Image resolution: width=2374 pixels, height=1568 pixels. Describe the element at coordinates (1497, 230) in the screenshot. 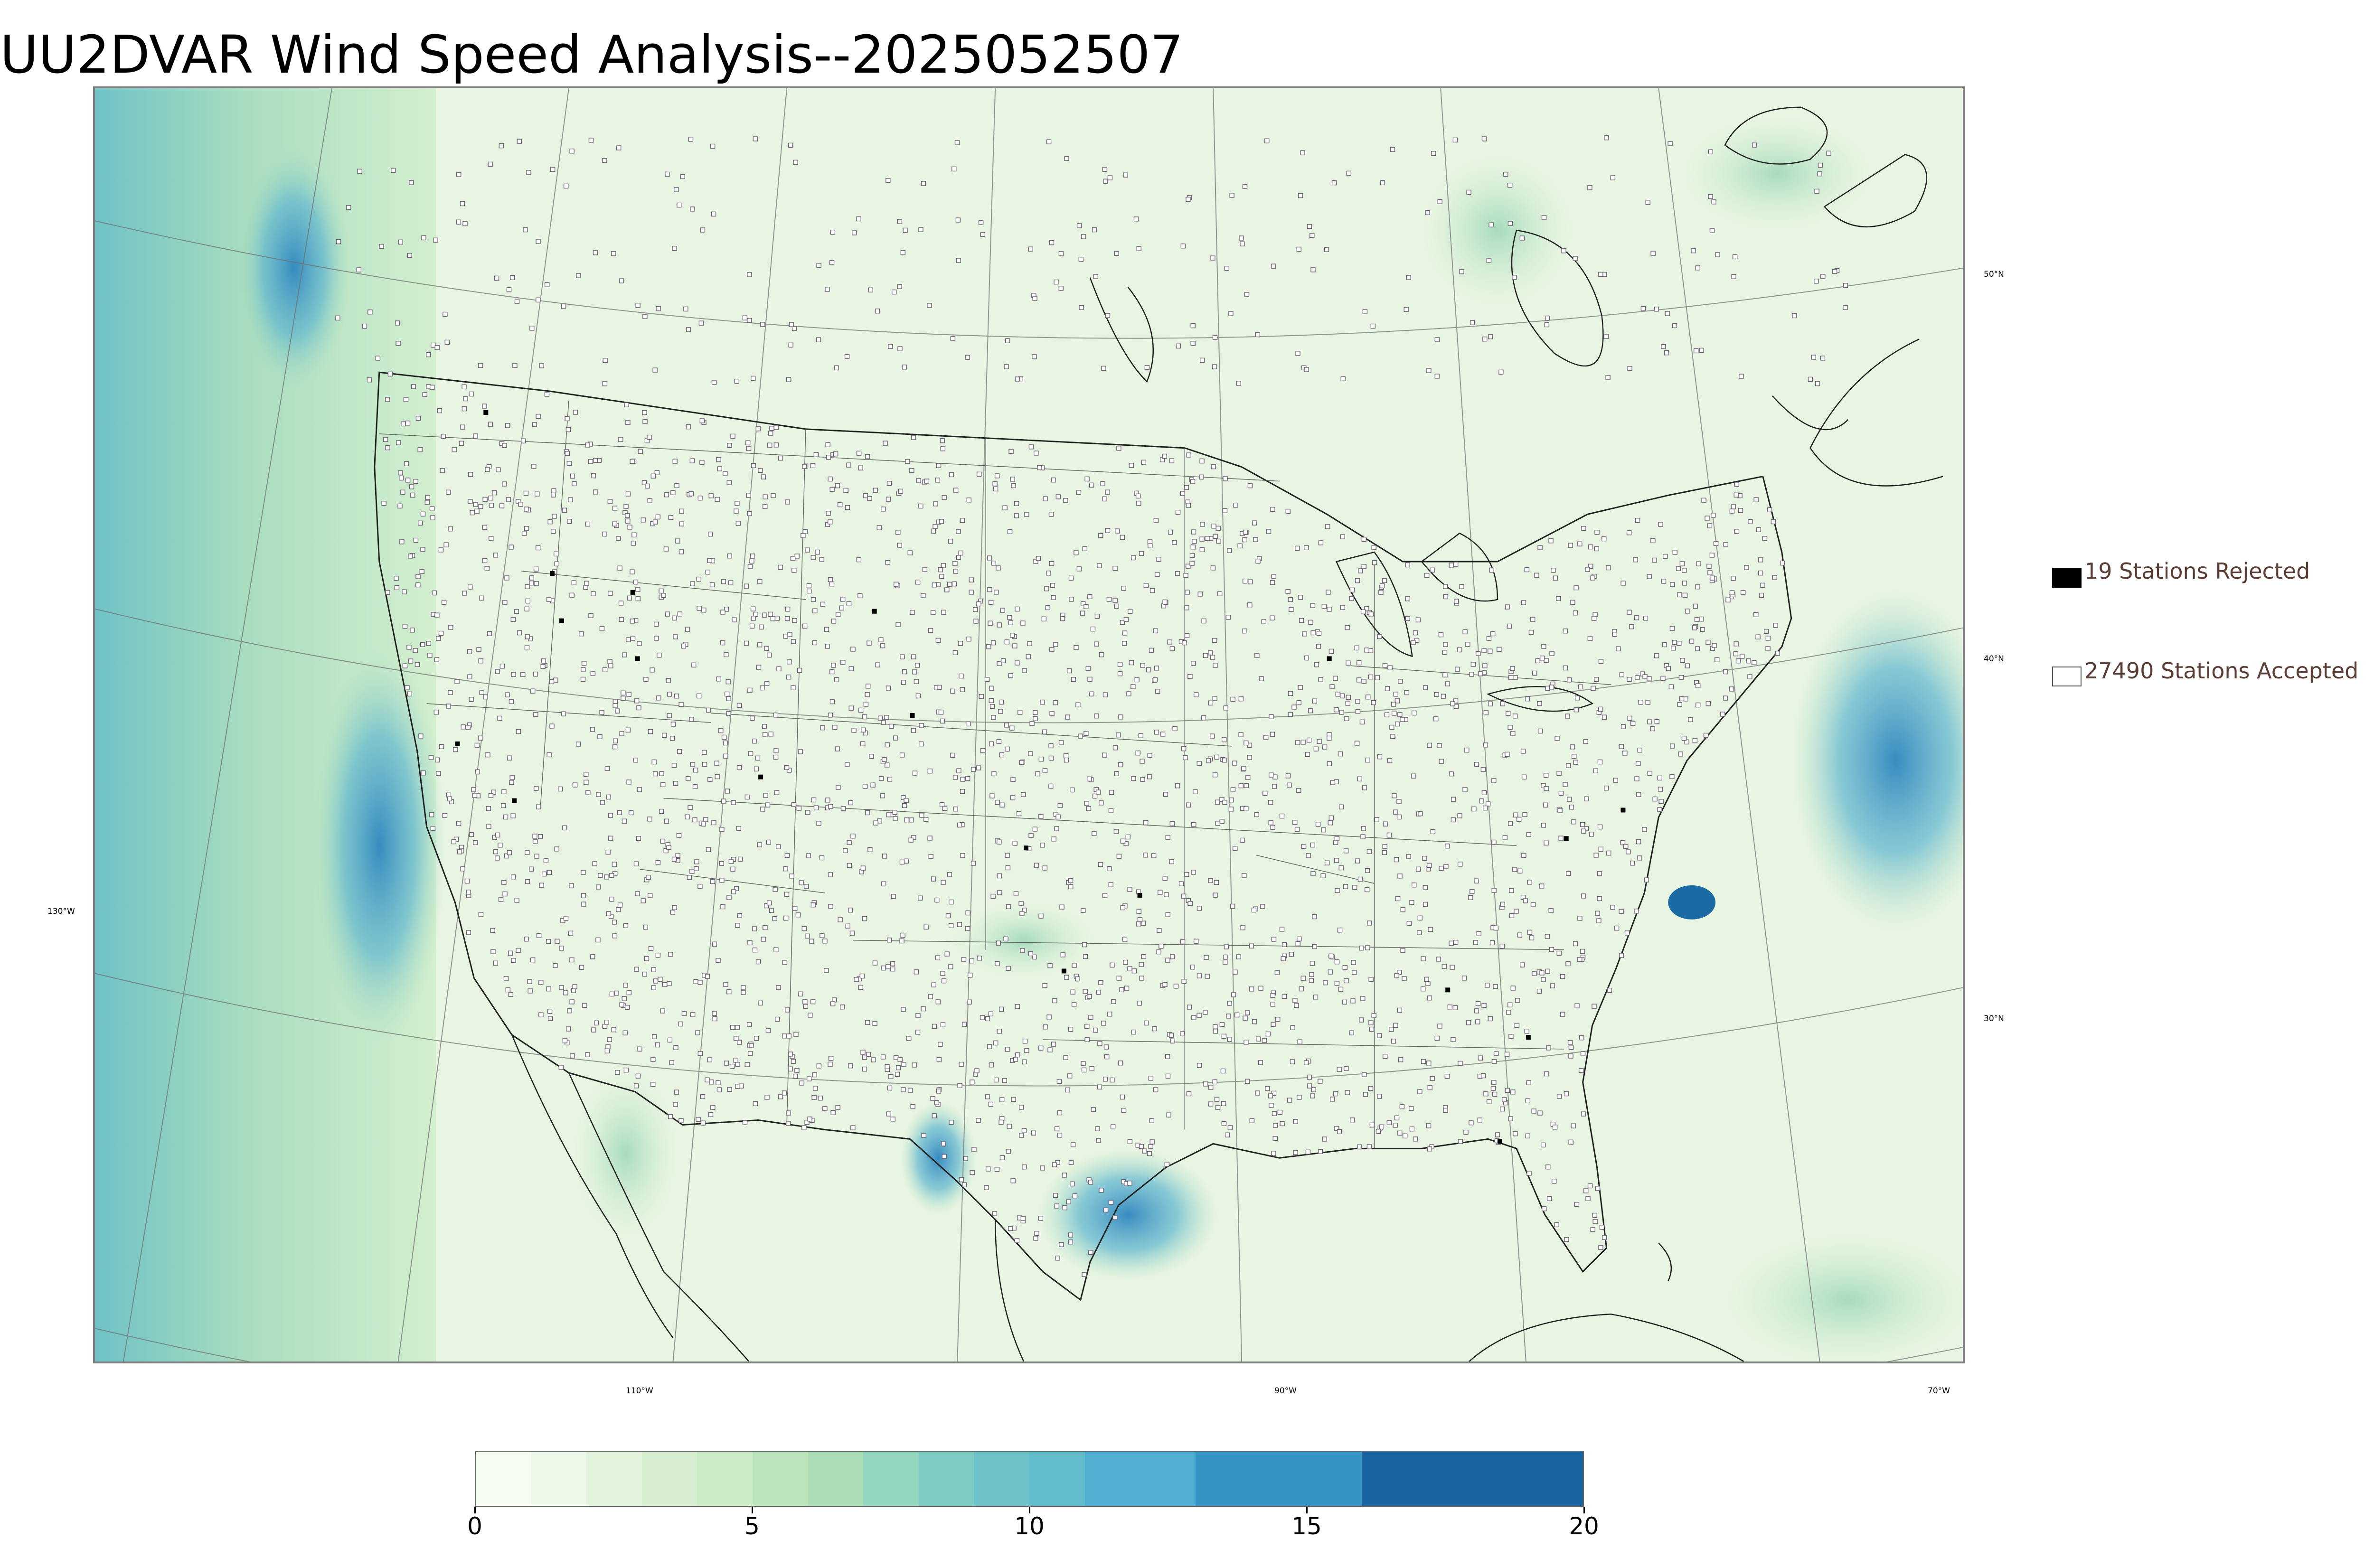

I see `wind-max-canada` at that location.